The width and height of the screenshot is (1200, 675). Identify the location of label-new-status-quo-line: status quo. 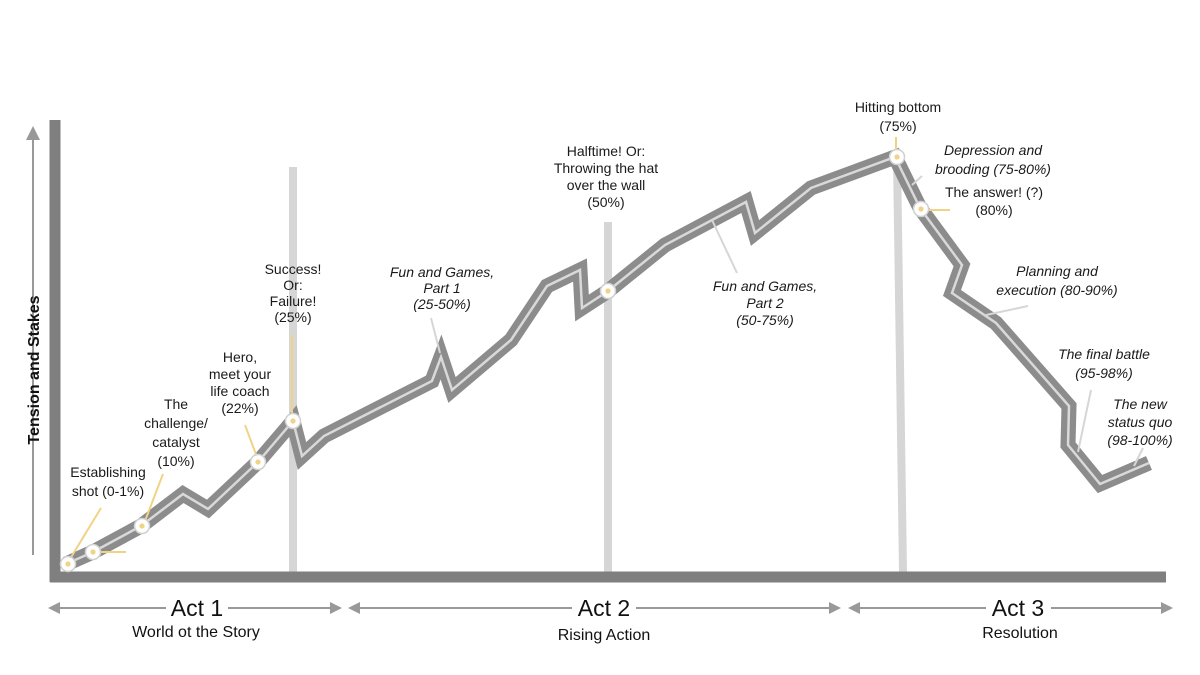
(1140, 422).